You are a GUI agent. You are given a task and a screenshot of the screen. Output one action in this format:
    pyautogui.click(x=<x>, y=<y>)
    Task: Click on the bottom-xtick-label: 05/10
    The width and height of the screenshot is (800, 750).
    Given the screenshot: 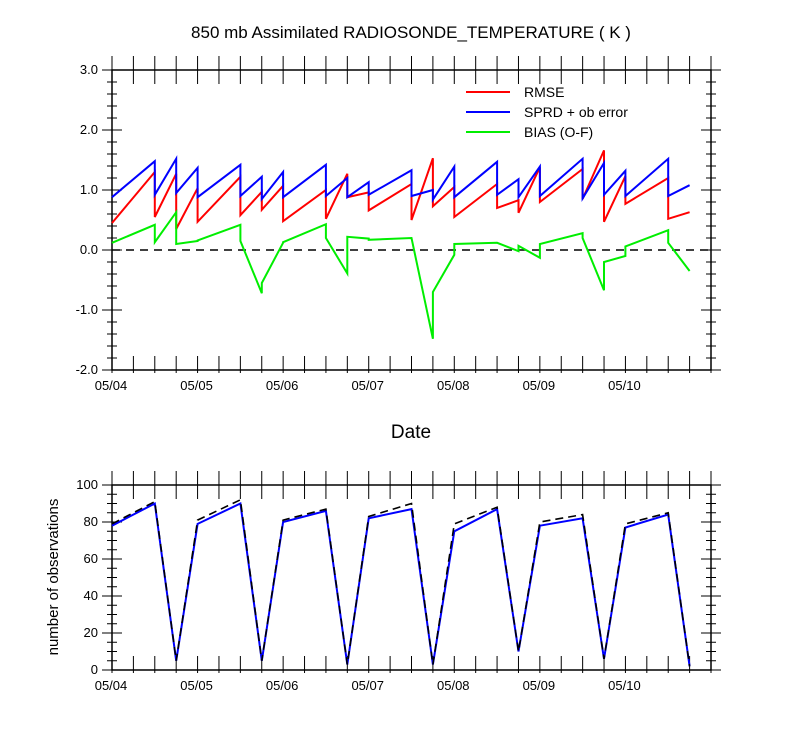 What is the action you would take?
    pyautogui.click(x=624, y=685)
    